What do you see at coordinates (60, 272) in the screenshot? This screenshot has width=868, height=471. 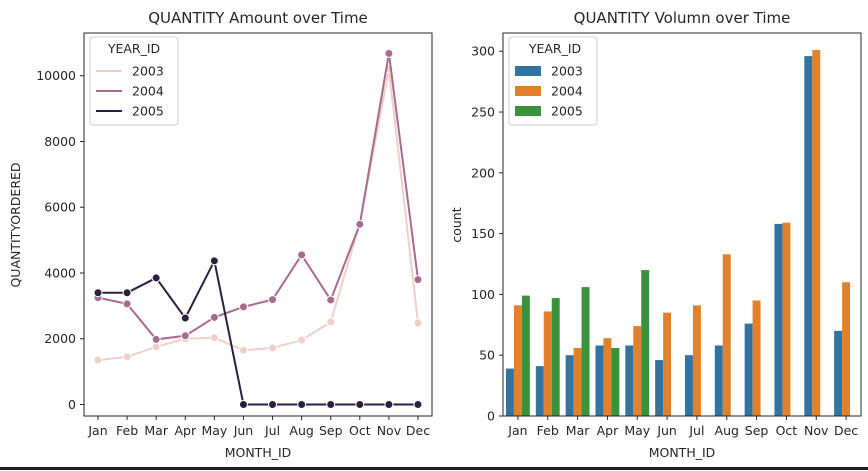 I see `y-tick-label: 4000` at bounding box center [60, 272].